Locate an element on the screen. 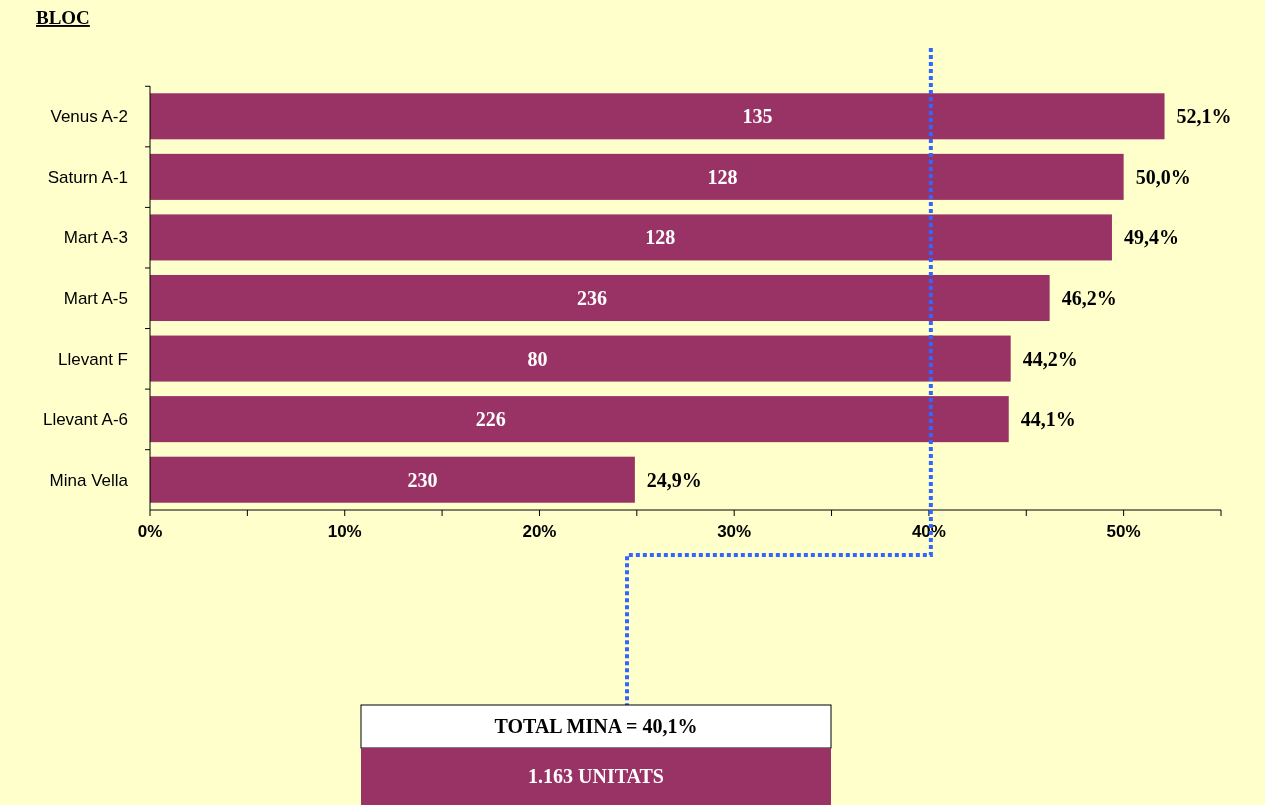 The height and width of the screenshot is (805, 1265). x-tick-label: 30% is located at coordinates (734, 531).